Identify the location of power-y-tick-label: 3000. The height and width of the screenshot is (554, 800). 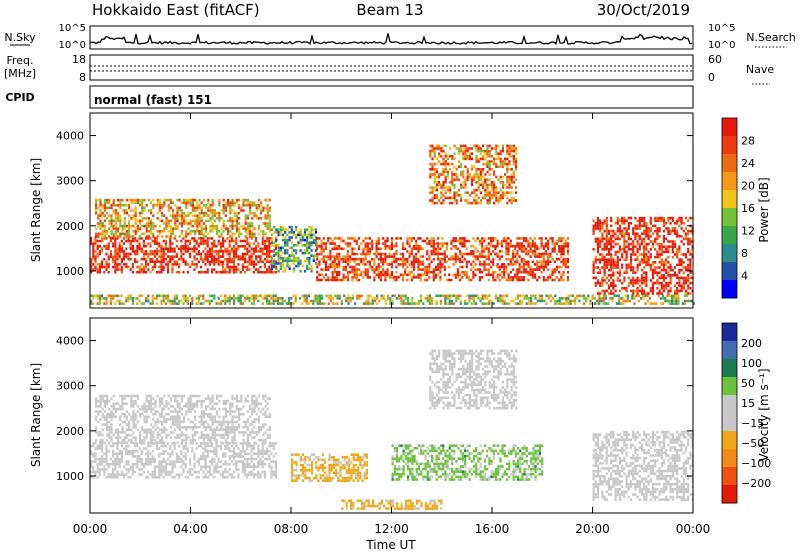
(70, 181).